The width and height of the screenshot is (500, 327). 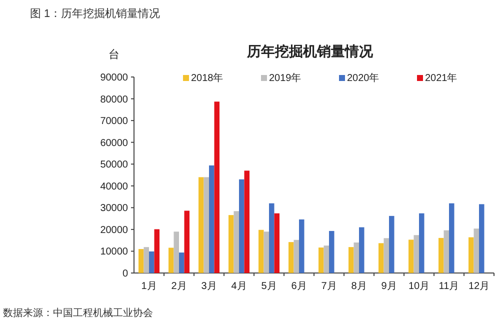 What do you see at coordinates (479, 286) in the screenshot?
I see `x-tick-label: 12月` at bounding box center [479, 286].